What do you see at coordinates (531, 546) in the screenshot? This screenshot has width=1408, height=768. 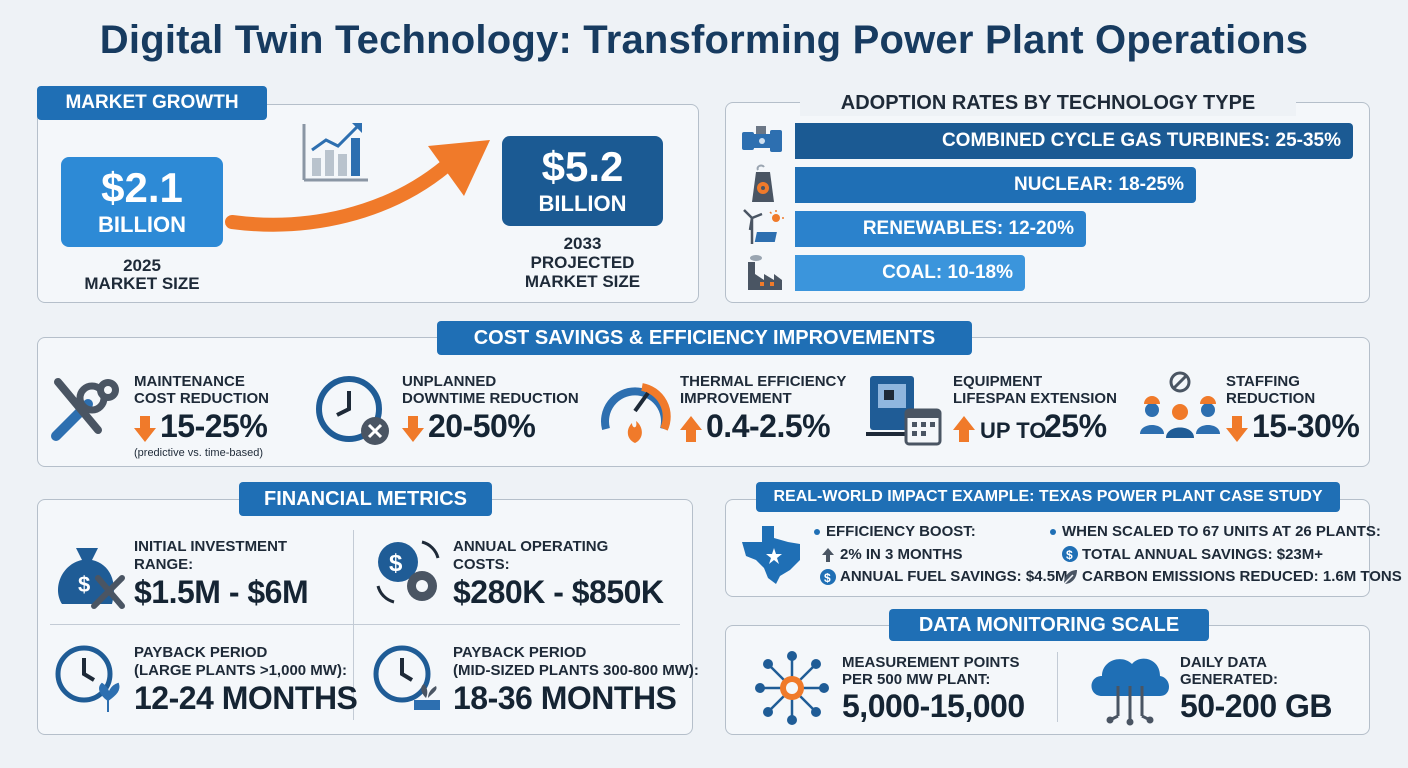 I see `operating-label-1: ANNUAL OPERATING` at bounding box center [531, 546].